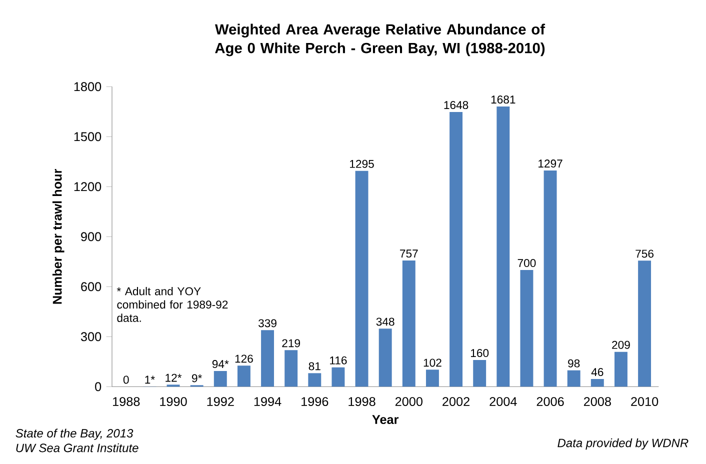 This screenshot has width=706, height=464. Describe the element at coordinates (385, 322) in the screenshot. I see `data-label: 348` at that location.